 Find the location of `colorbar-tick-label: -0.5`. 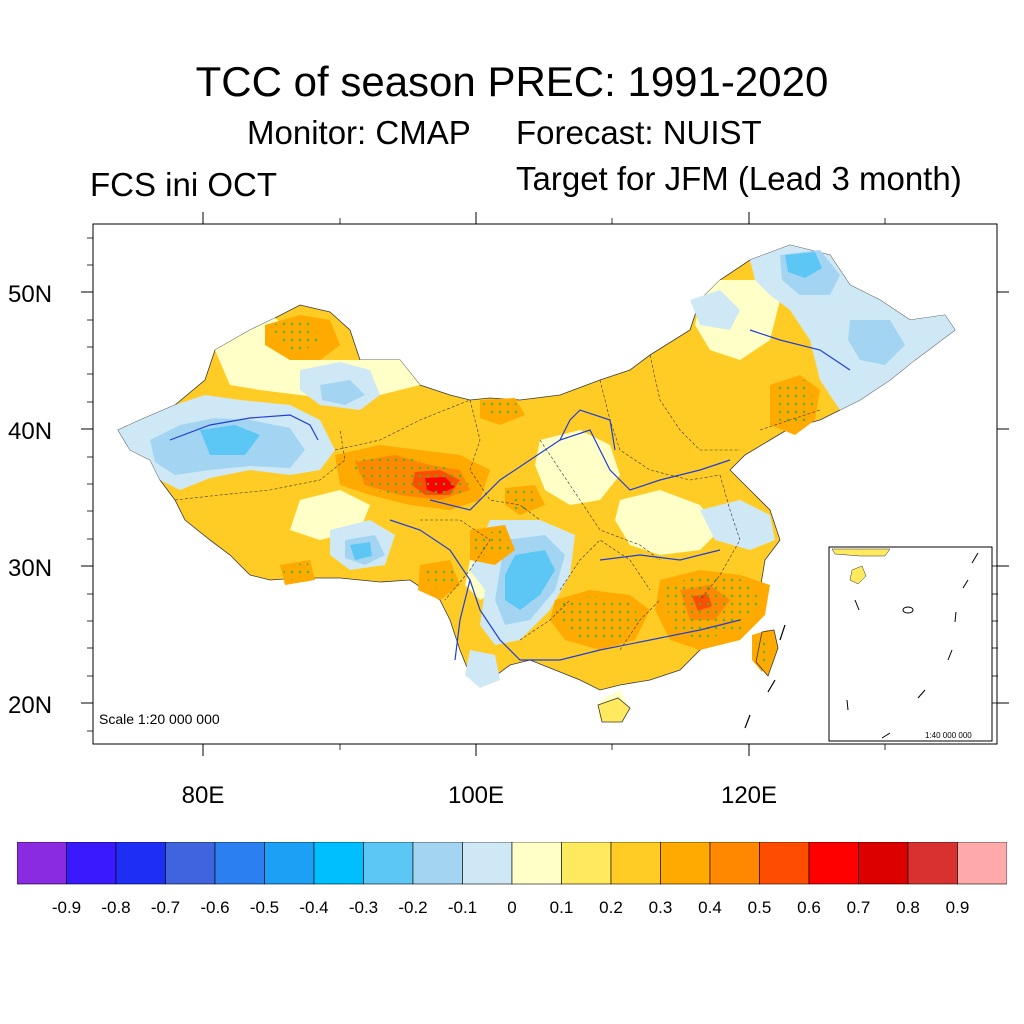

colorbar-tick-label: -0.5 is located at coordinates (264, 907).